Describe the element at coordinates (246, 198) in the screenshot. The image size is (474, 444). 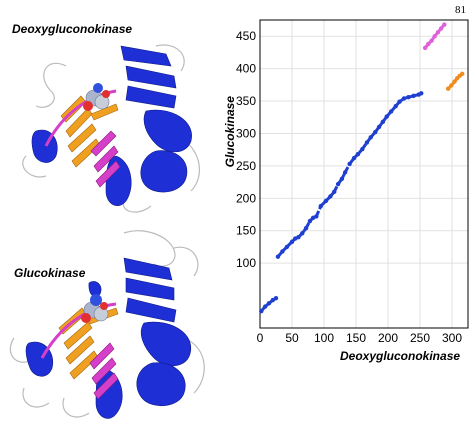
I see `y-tick-label: 200` at that location.